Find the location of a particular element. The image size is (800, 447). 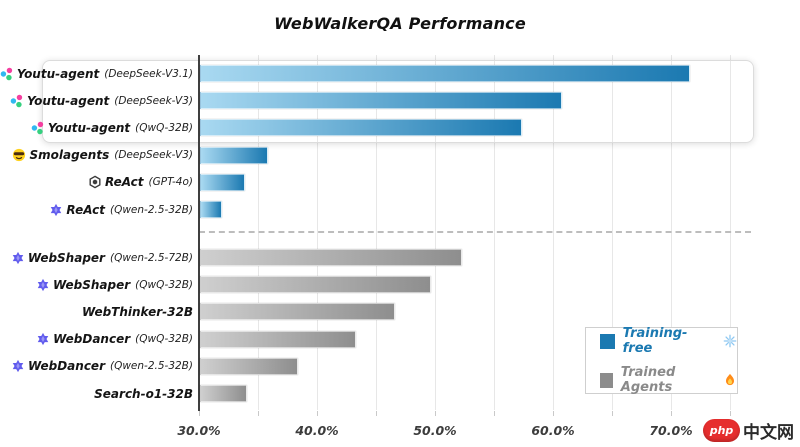

x-tick-label-70: 70.0% is located at coordinates (671, 430).